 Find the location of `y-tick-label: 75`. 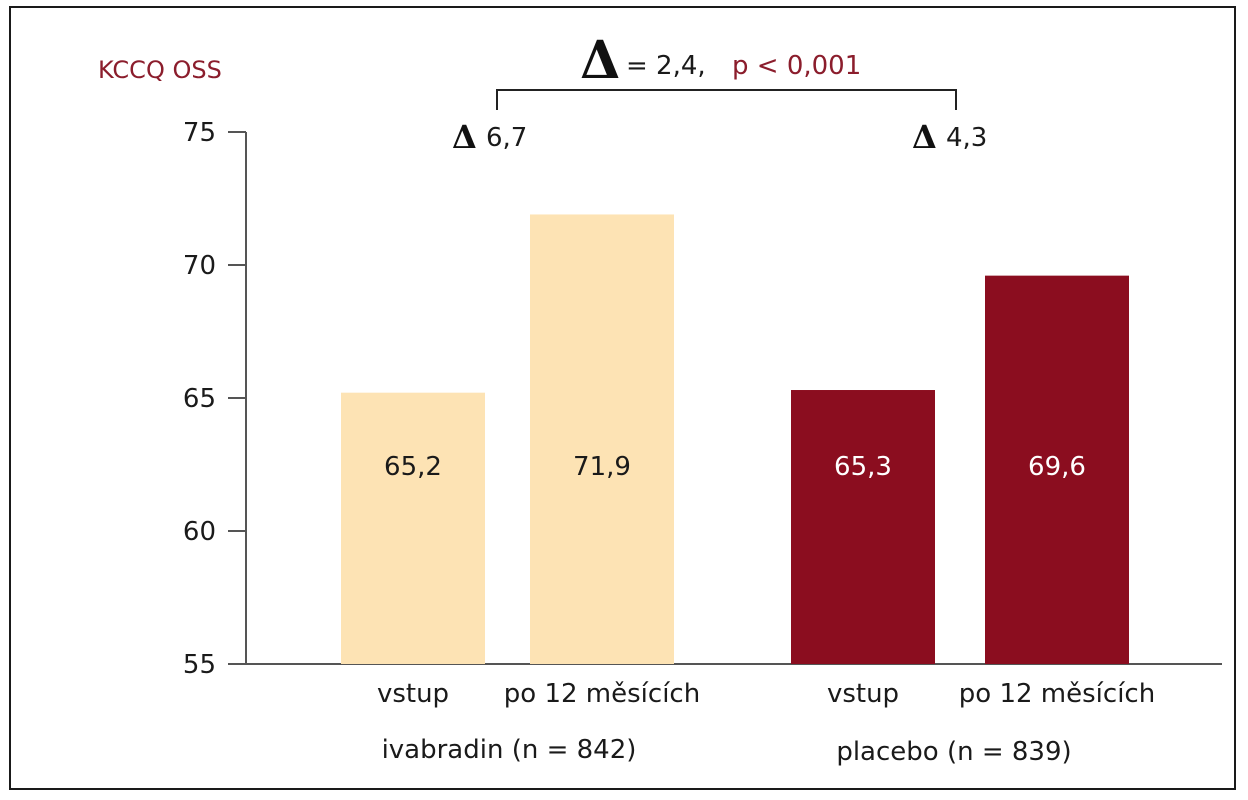

y-tick-label: 75 is located at coordinates (199, 133).